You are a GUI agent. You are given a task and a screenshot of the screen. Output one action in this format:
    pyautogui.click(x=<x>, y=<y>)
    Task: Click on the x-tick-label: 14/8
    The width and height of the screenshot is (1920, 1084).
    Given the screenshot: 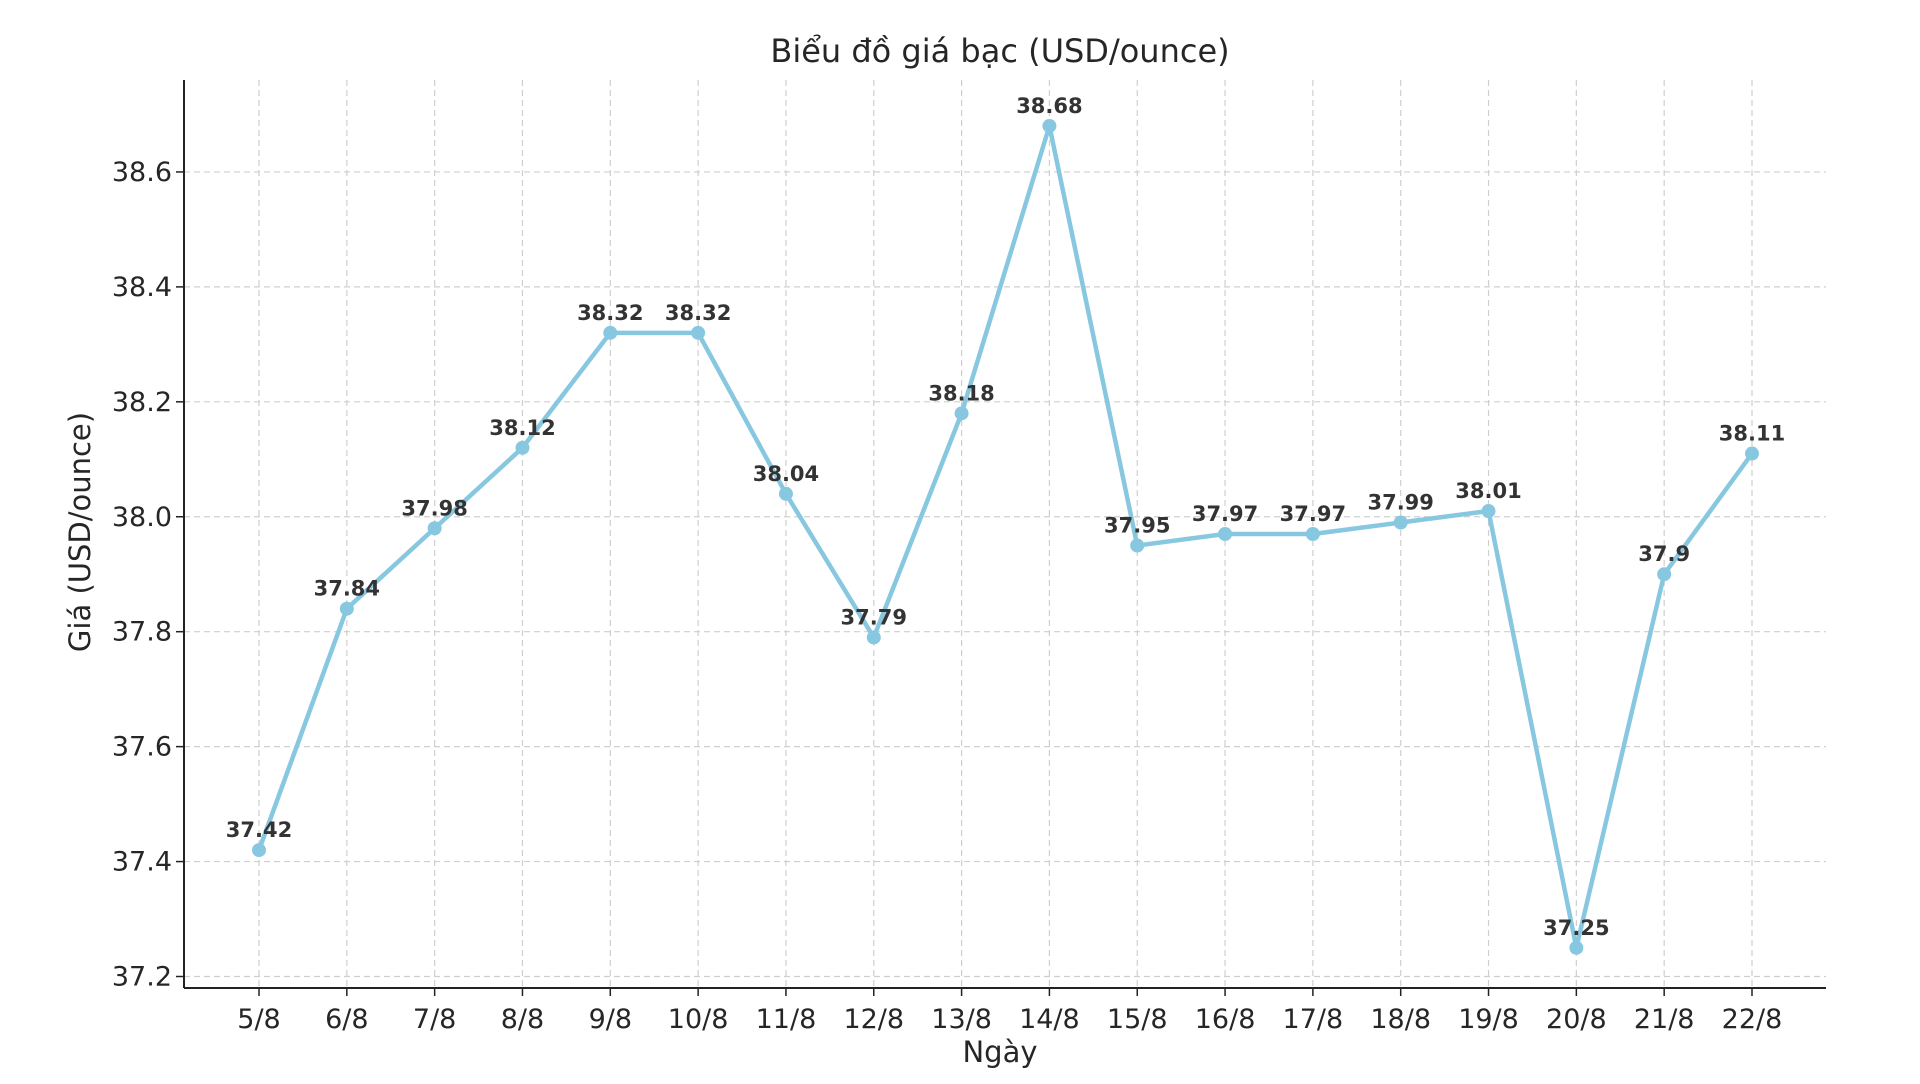 What is the action you would take?
    pyautogui.click(x=1049, y=1019)
    